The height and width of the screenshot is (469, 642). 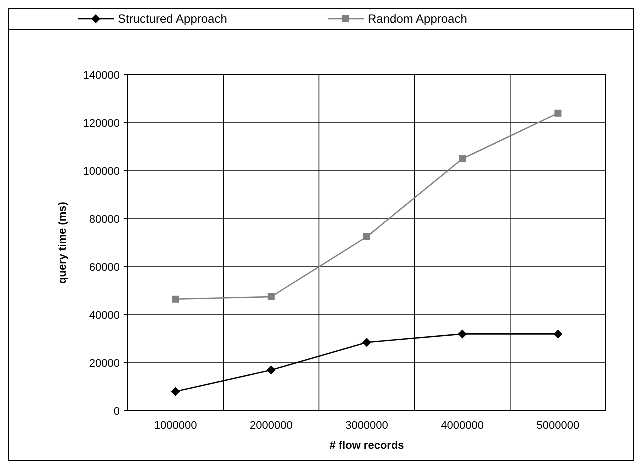 I want to click on x-tick-label: 1000000, so click(x=176, y=426).